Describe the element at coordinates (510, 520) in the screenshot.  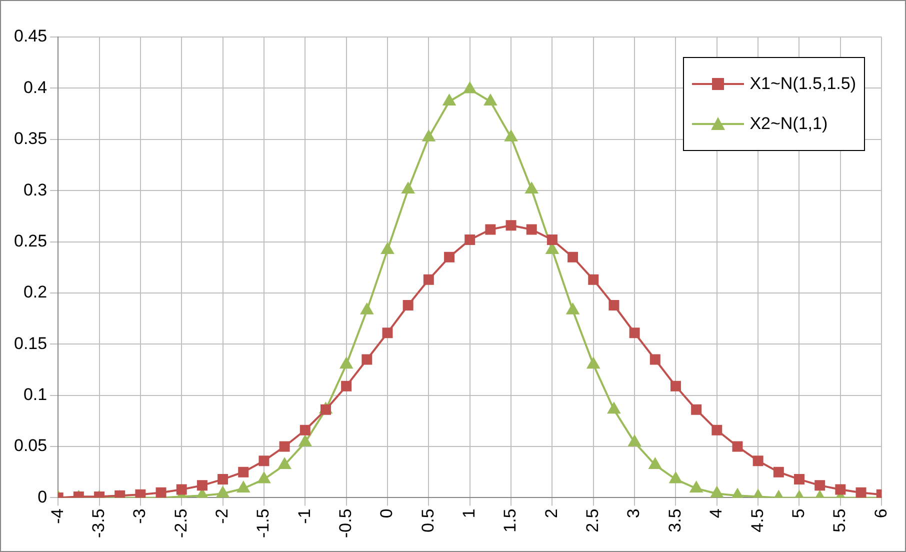
I see `x-tick-label: 1.5` at that location.